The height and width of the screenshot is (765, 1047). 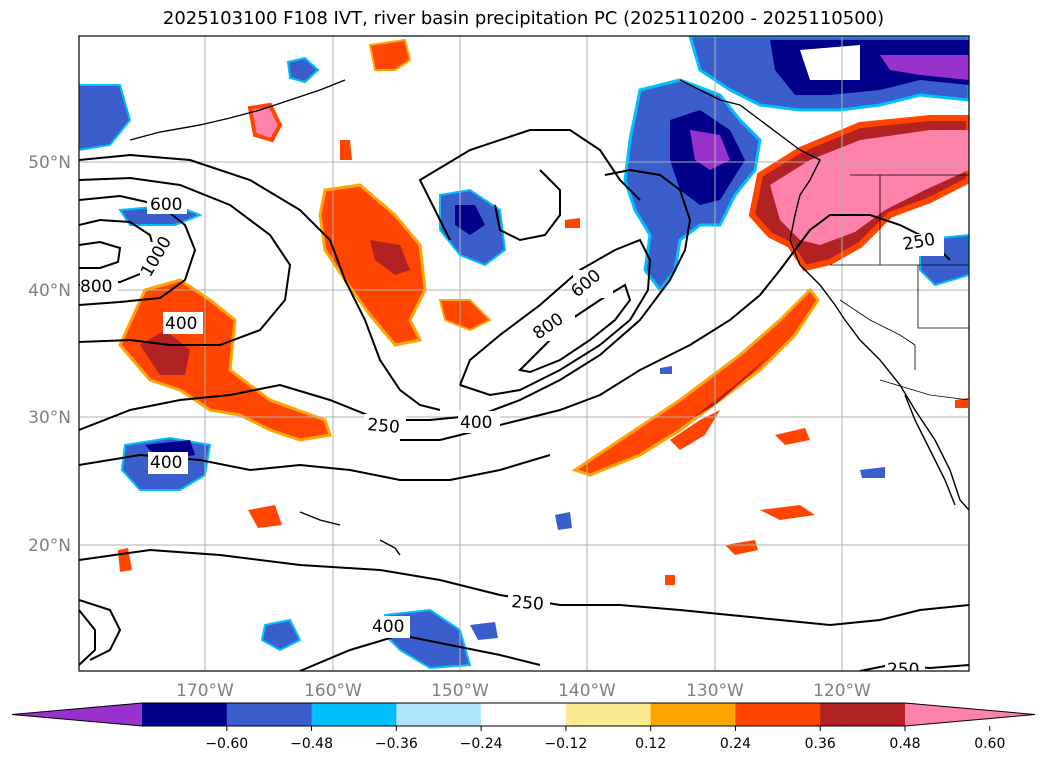 What do you see at coordinates (715, 691) in the screenshot?
I see `lon-label-130w: 130°W` at bounding box center [715, 691].